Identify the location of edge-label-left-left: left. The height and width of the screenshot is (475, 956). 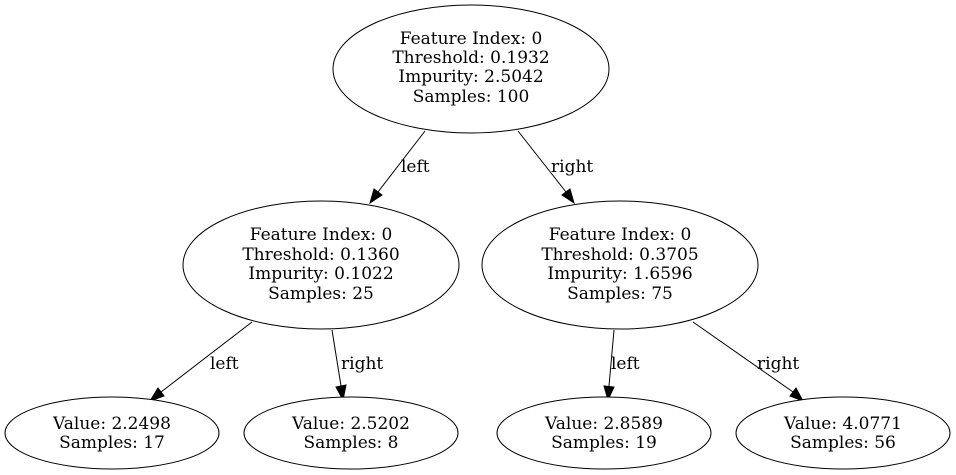
(224, 364).